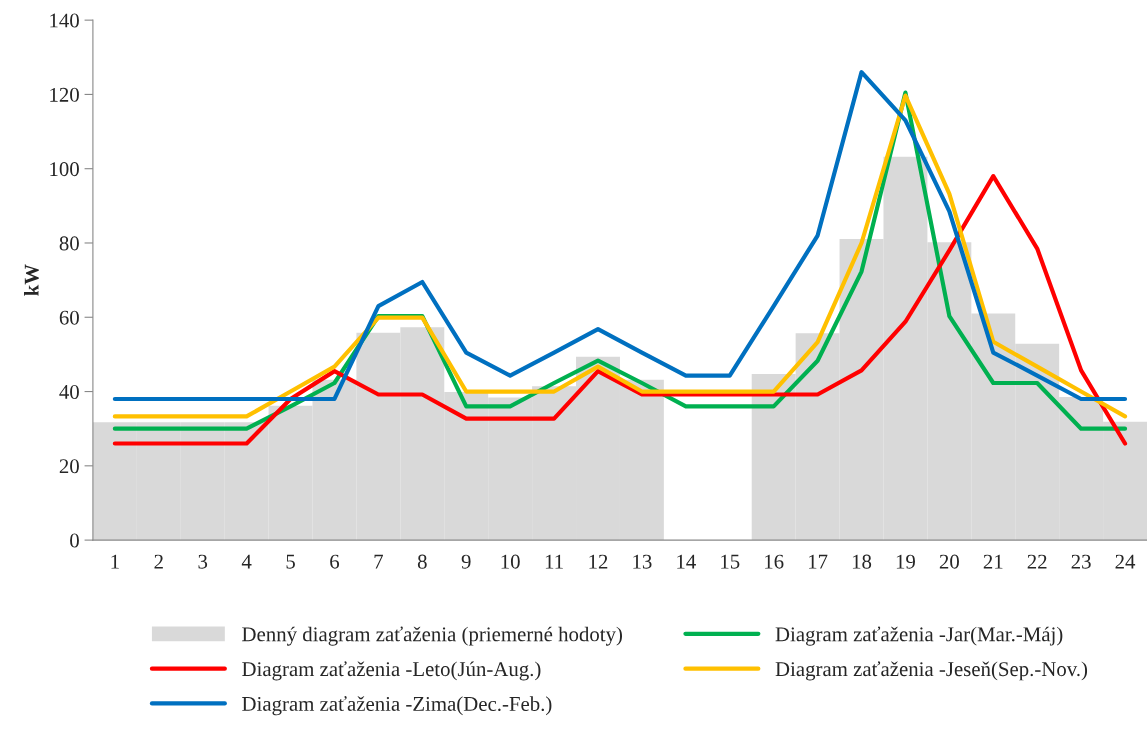 The height and width of the screenshot is (746, 1147). Describe the element at coordinates (554, 561) in the screenshot. I see `x-tick-label: 11` at that location.